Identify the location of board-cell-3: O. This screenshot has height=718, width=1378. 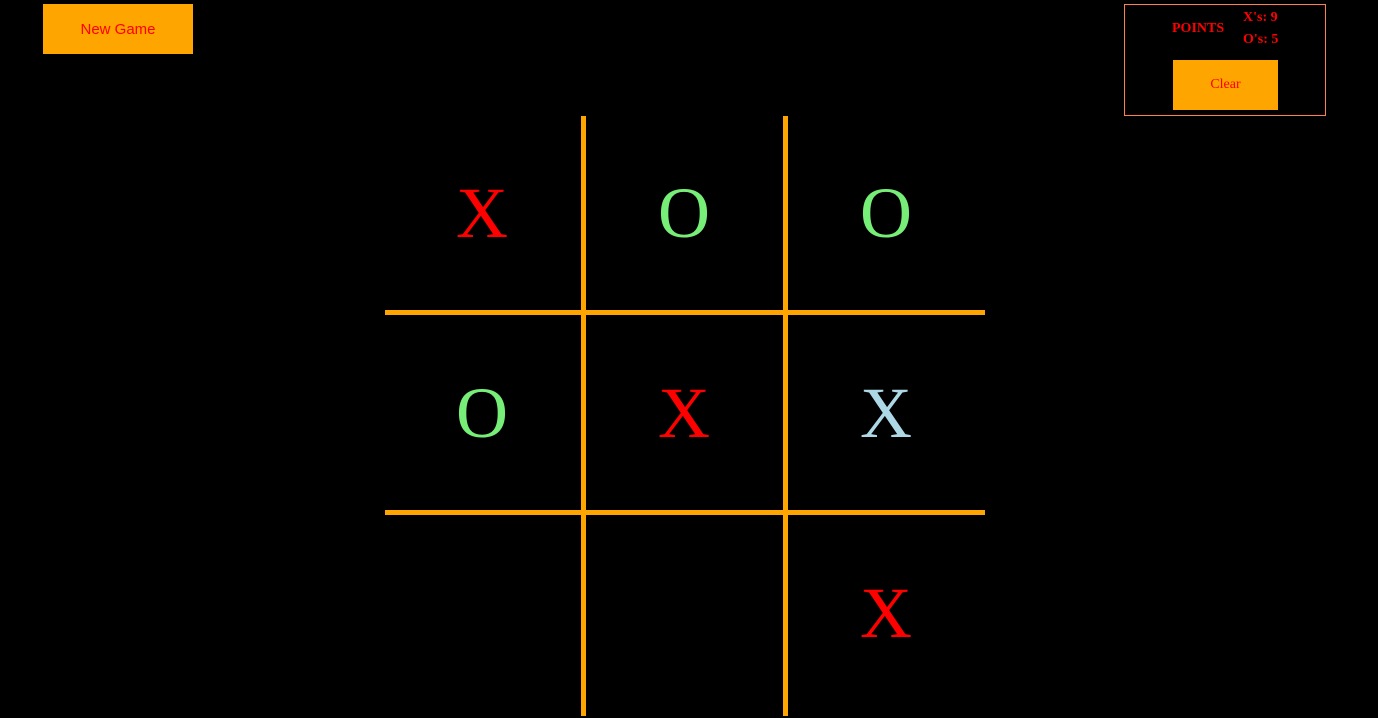
(886, 213).